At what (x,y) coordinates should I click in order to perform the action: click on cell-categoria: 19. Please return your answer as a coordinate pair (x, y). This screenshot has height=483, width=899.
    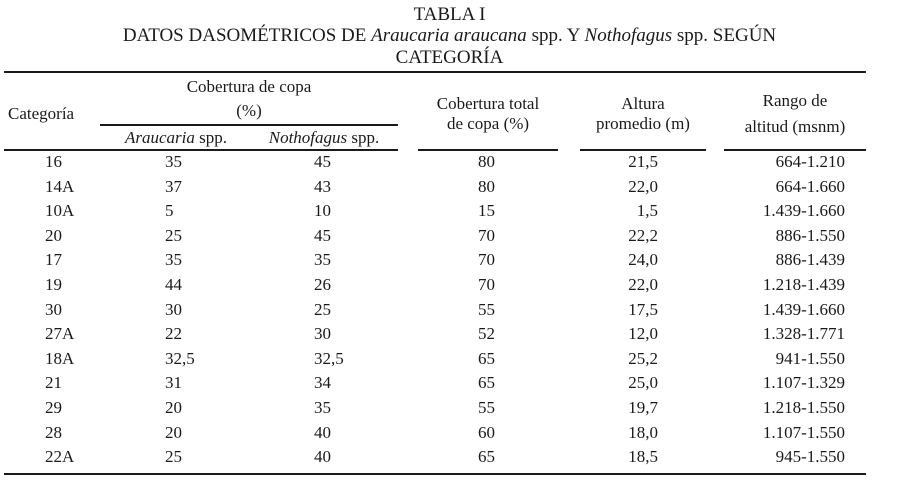
    Looking at the image, I should click on (53, 284).